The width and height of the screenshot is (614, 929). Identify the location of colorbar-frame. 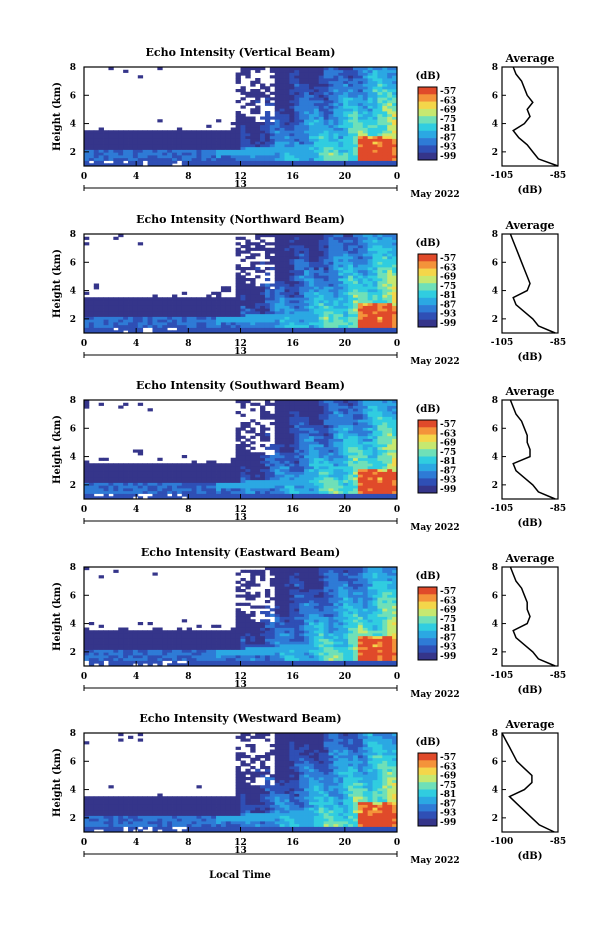
(427, 456).